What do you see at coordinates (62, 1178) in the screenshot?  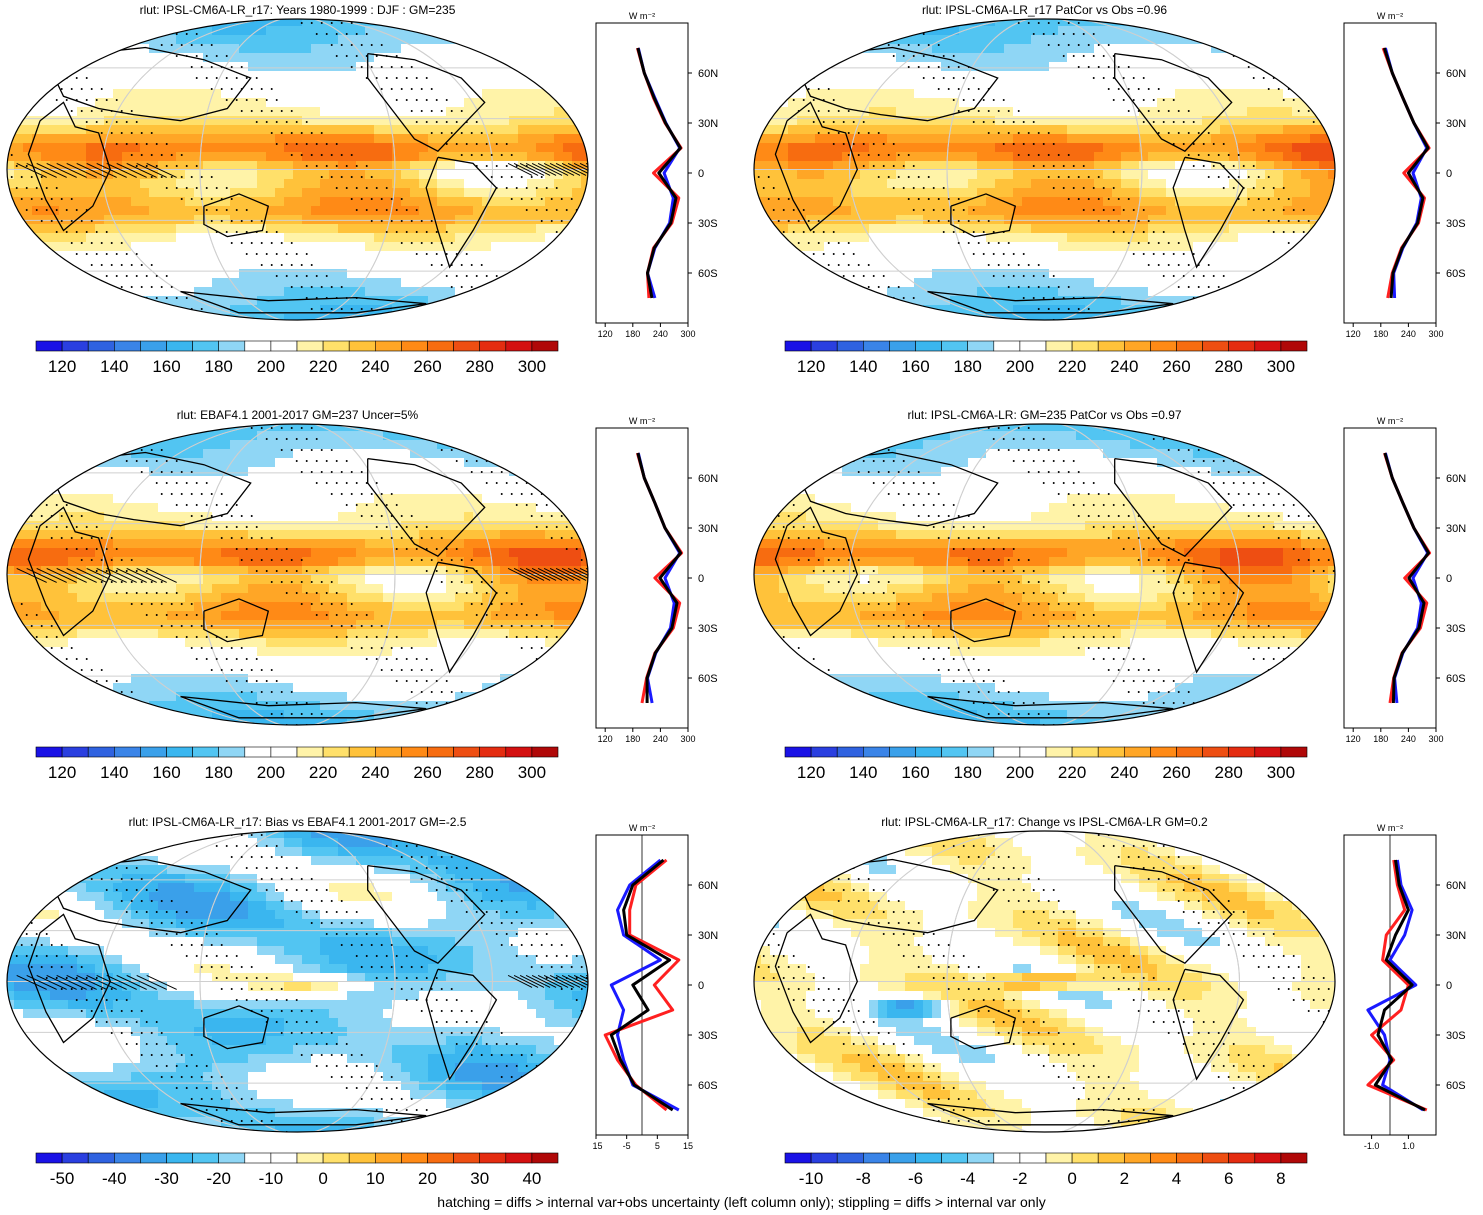 I see `colorbar-tick-label: -50` at bounding box center [62, 1178].